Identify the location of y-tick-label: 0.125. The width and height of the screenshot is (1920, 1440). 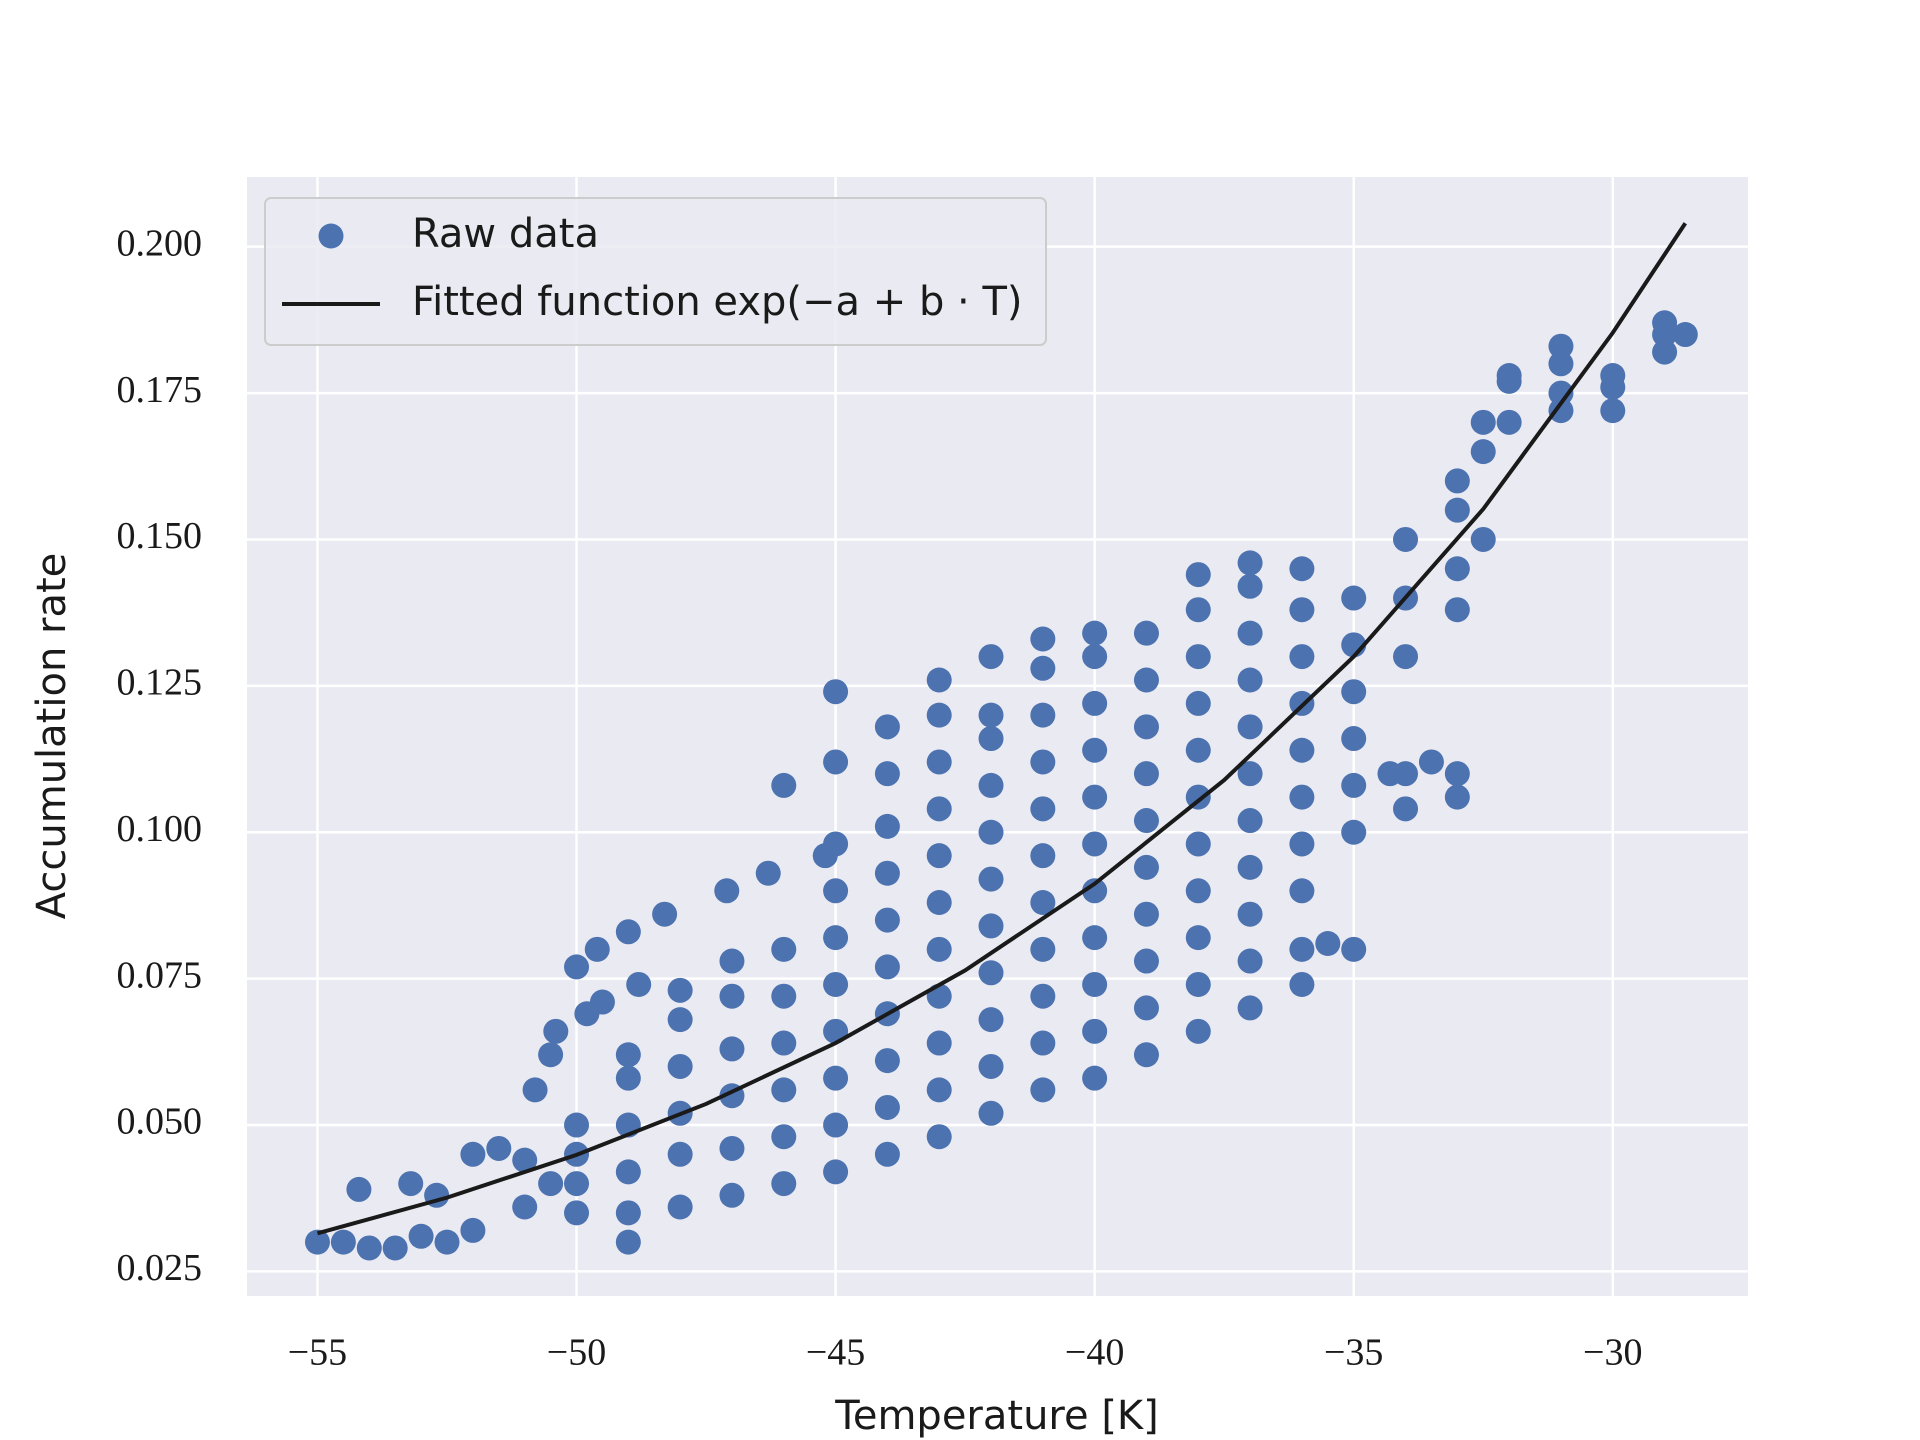
(160, 683).